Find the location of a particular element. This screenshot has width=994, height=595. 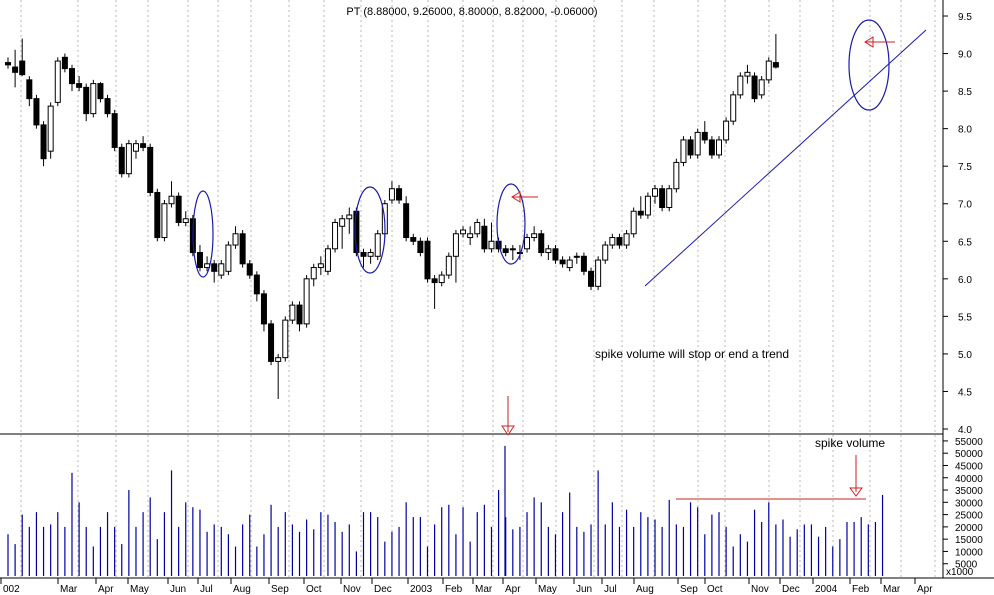

x-tick-label: Jul is located at coordinates (206, 589).